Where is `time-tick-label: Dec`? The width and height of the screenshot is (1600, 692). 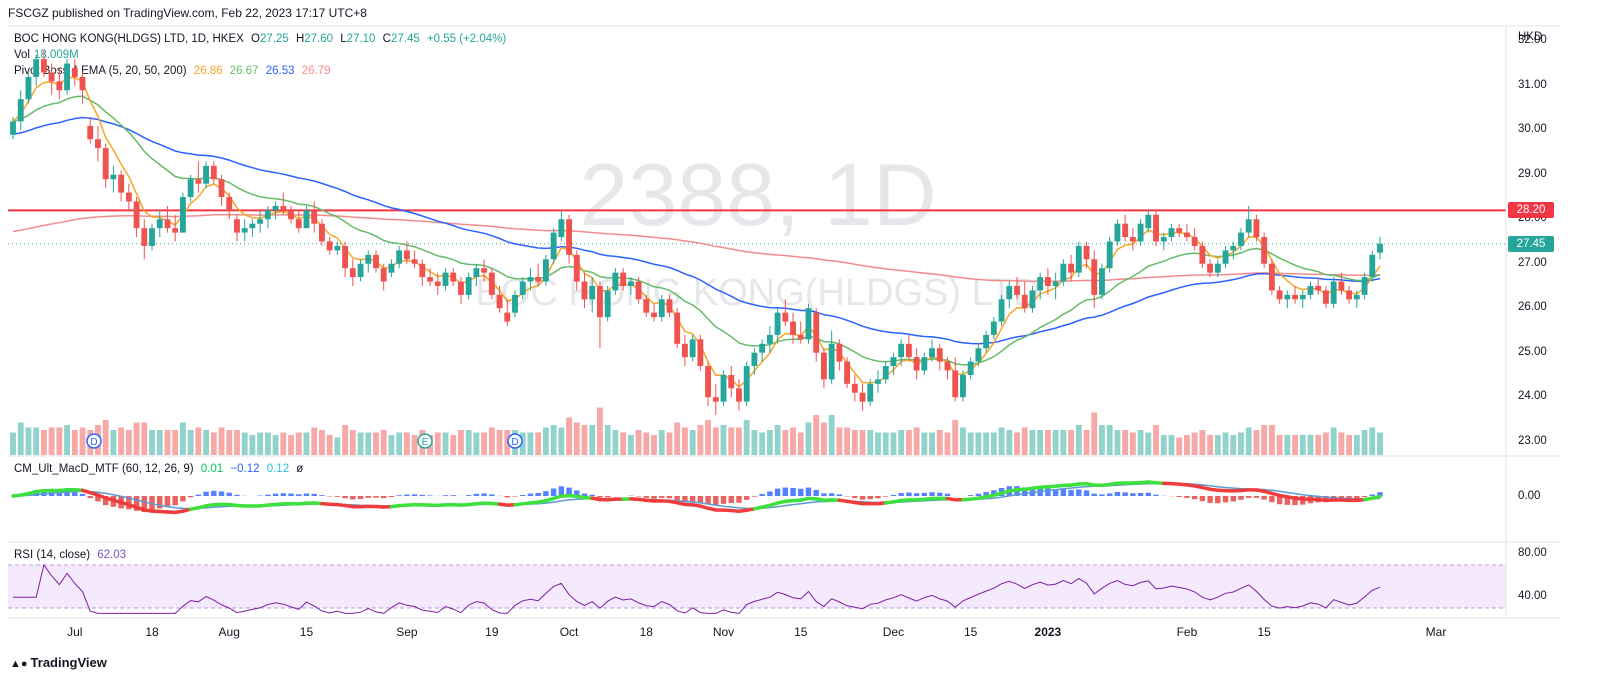 time-tick-label: Dec is located at coordinates (893, 632).